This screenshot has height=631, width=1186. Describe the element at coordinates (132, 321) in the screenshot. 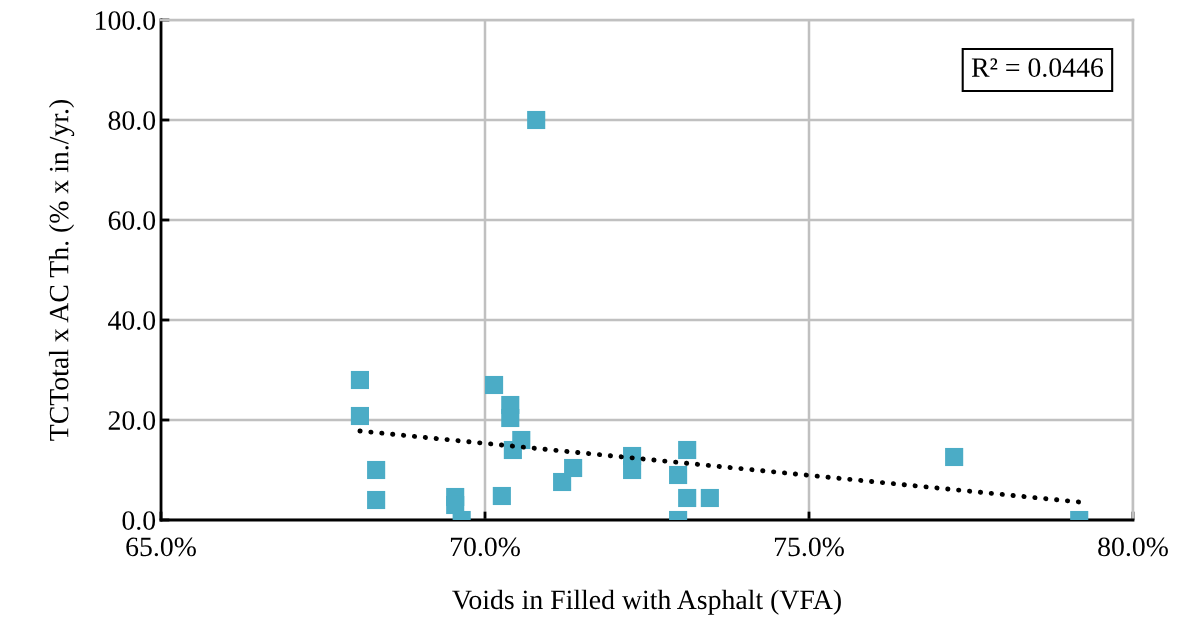

I see `y-tick-label: 40.0` at that location.